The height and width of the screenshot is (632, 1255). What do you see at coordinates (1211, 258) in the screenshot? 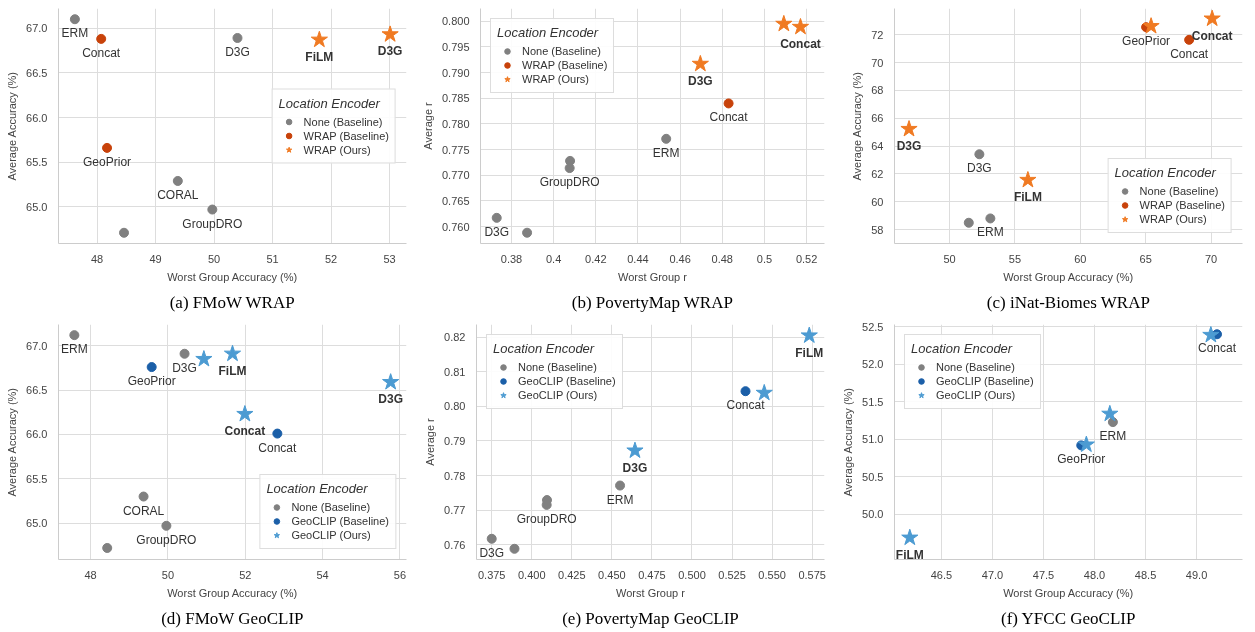
I see `x-tick-label: 70` at bounding box center [1211, 258].